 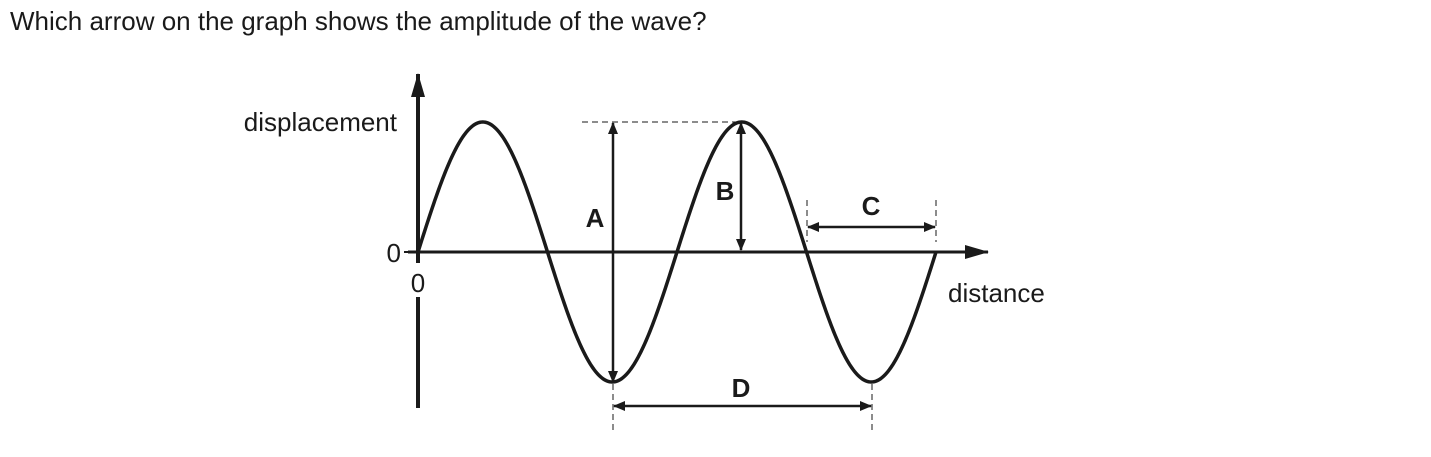 What do you see at coordinates (321, 122) in the screenshot?
I see `y-axis-label: displacement` at bounding box center [321, 122].